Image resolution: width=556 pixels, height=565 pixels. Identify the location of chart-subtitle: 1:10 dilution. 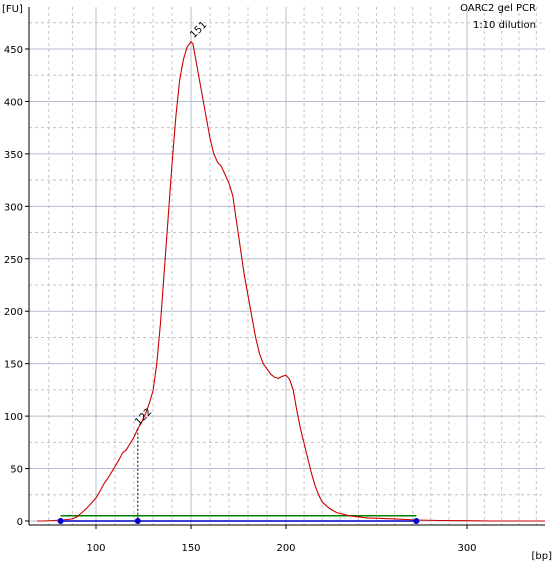
(504, 25).